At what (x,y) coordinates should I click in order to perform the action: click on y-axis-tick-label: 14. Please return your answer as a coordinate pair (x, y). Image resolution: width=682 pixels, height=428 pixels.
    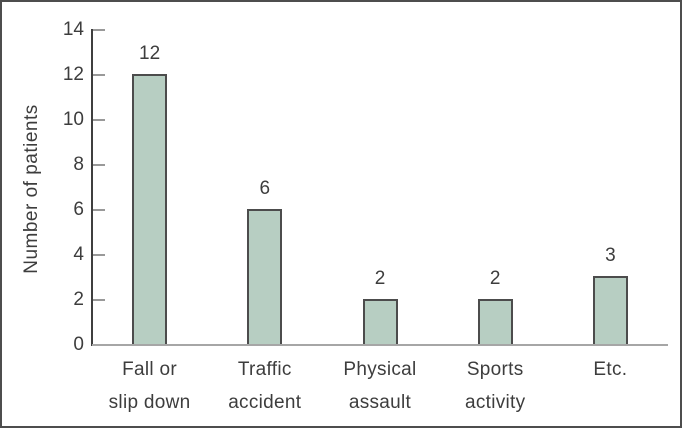
    Looking at the image, I should click on (73, 29).